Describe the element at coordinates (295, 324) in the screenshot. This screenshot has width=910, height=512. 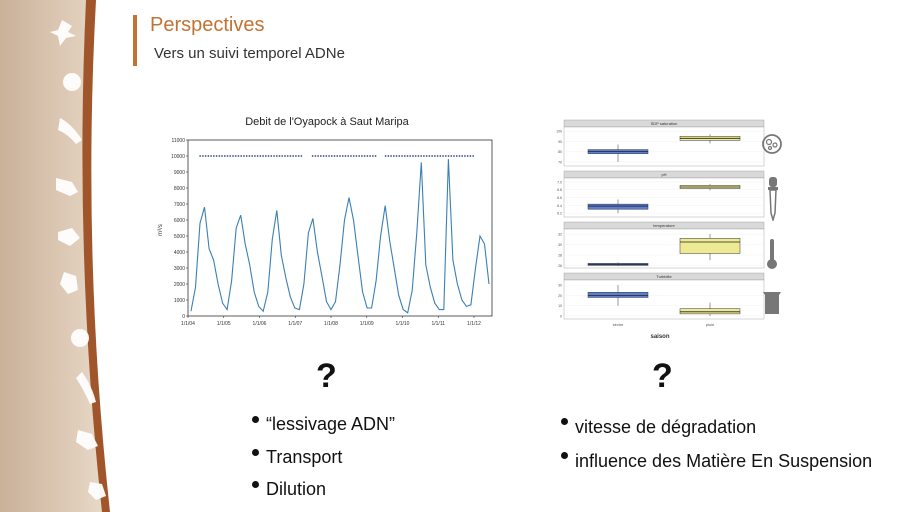
I see `x-tick-label: 1/1/07` at that location.